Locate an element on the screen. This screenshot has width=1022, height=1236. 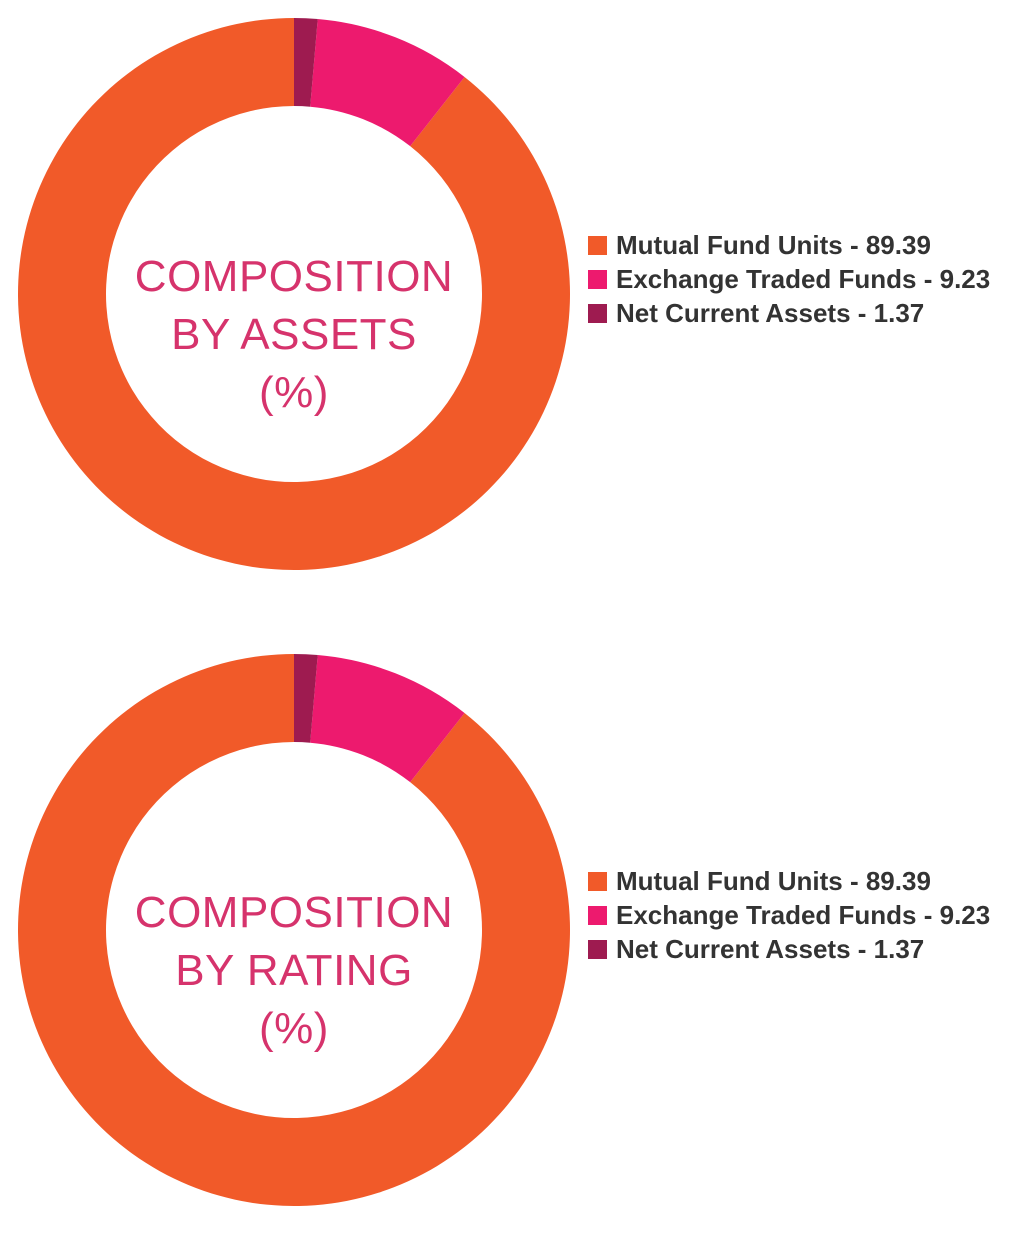
chart-title-line: BY RATING is located at coordinates (294, 970).